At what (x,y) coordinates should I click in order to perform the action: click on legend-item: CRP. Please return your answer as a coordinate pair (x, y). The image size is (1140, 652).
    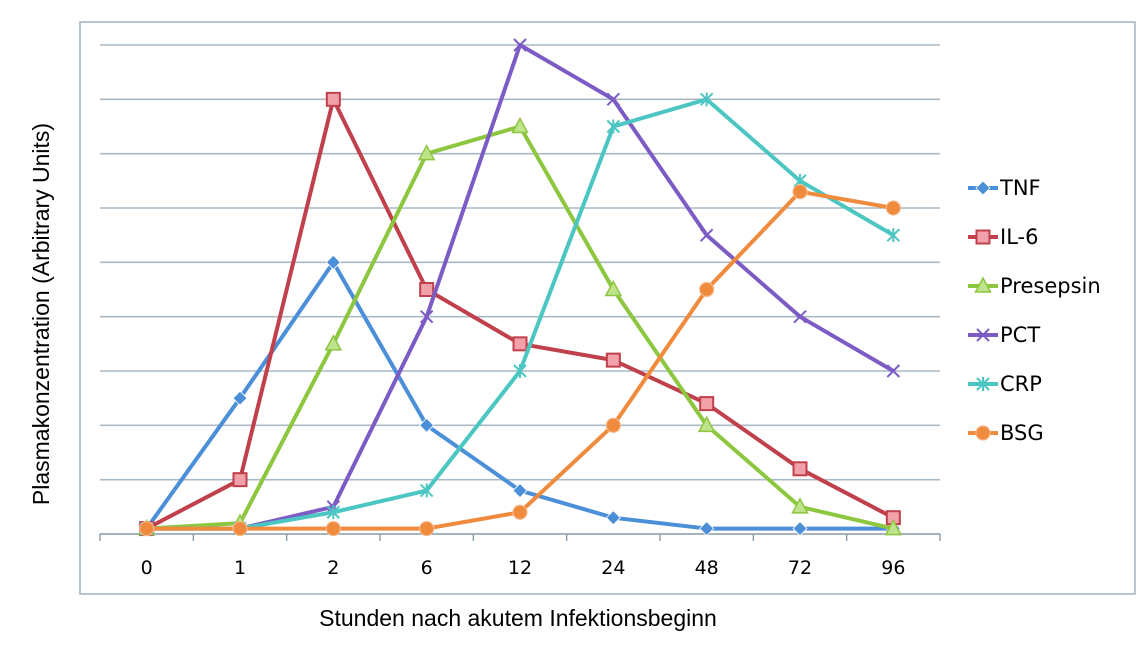
    Looking at the image, I should click on (1005, 384).